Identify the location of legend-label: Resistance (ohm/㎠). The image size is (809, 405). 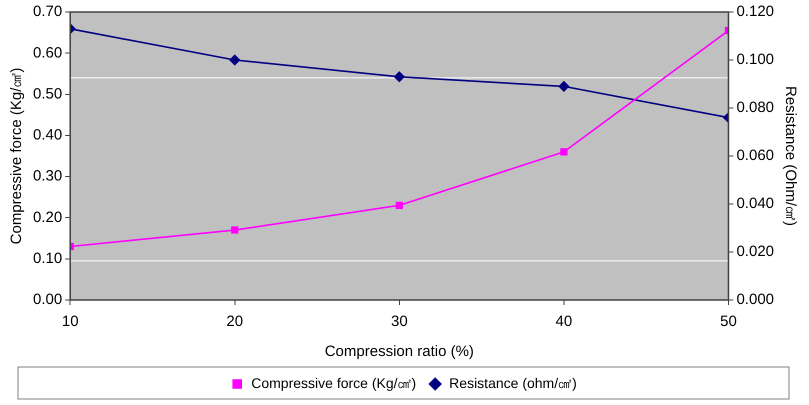
(513, 382).